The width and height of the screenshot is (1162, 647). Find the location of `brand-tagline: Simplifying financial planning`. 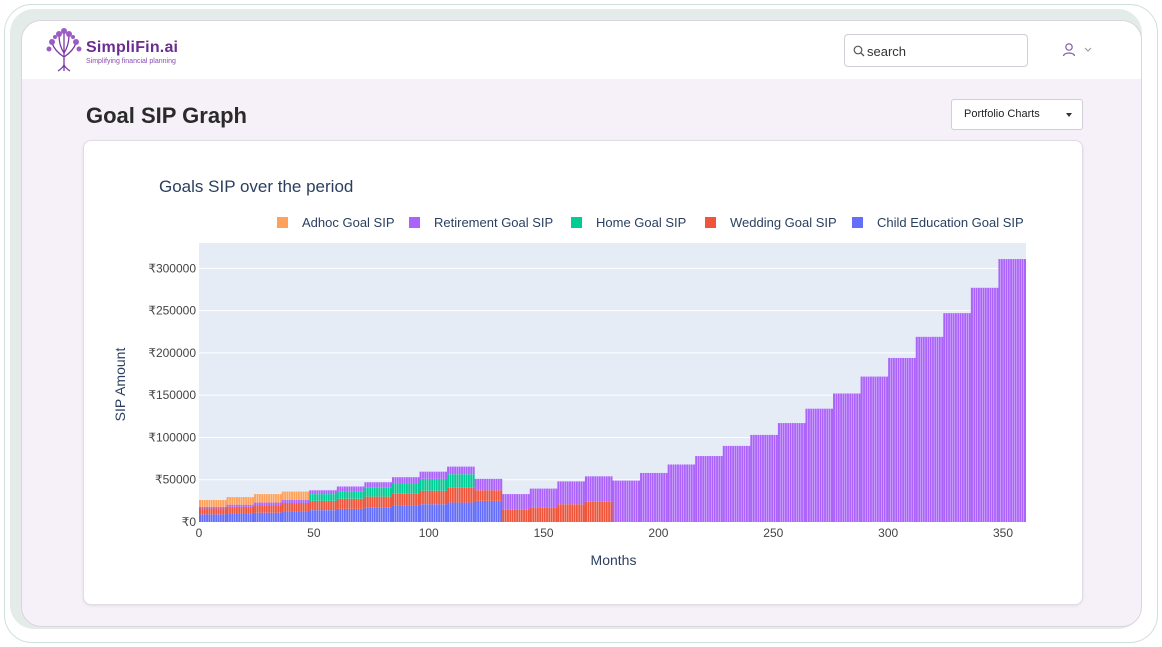

brand-tagline: Simplifying financial planning is located at coordinates (131, 61).